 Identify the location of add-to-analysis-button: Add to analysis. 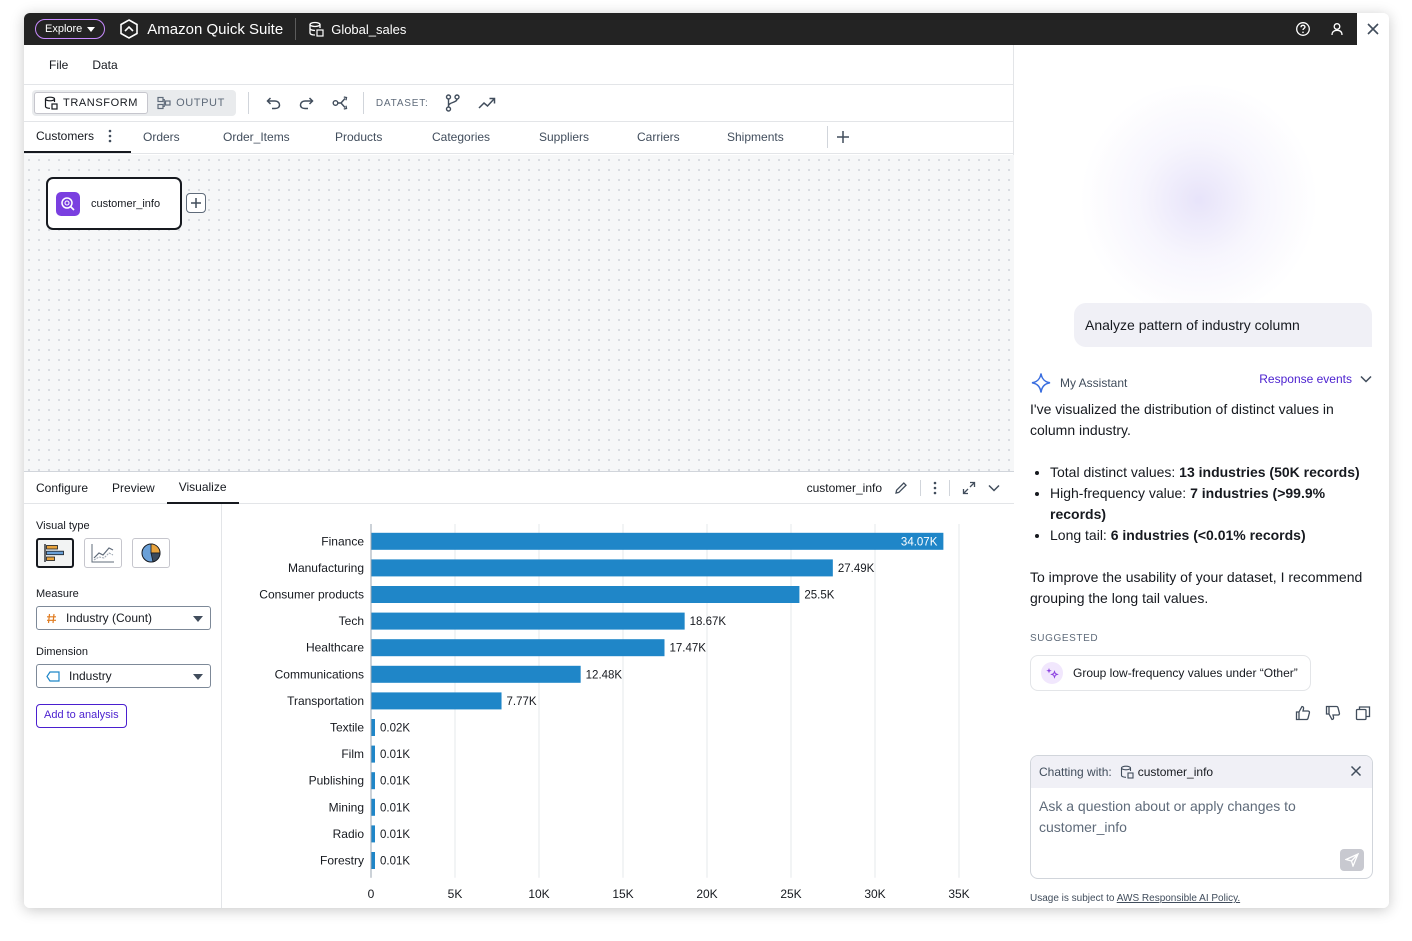
(81, 716).